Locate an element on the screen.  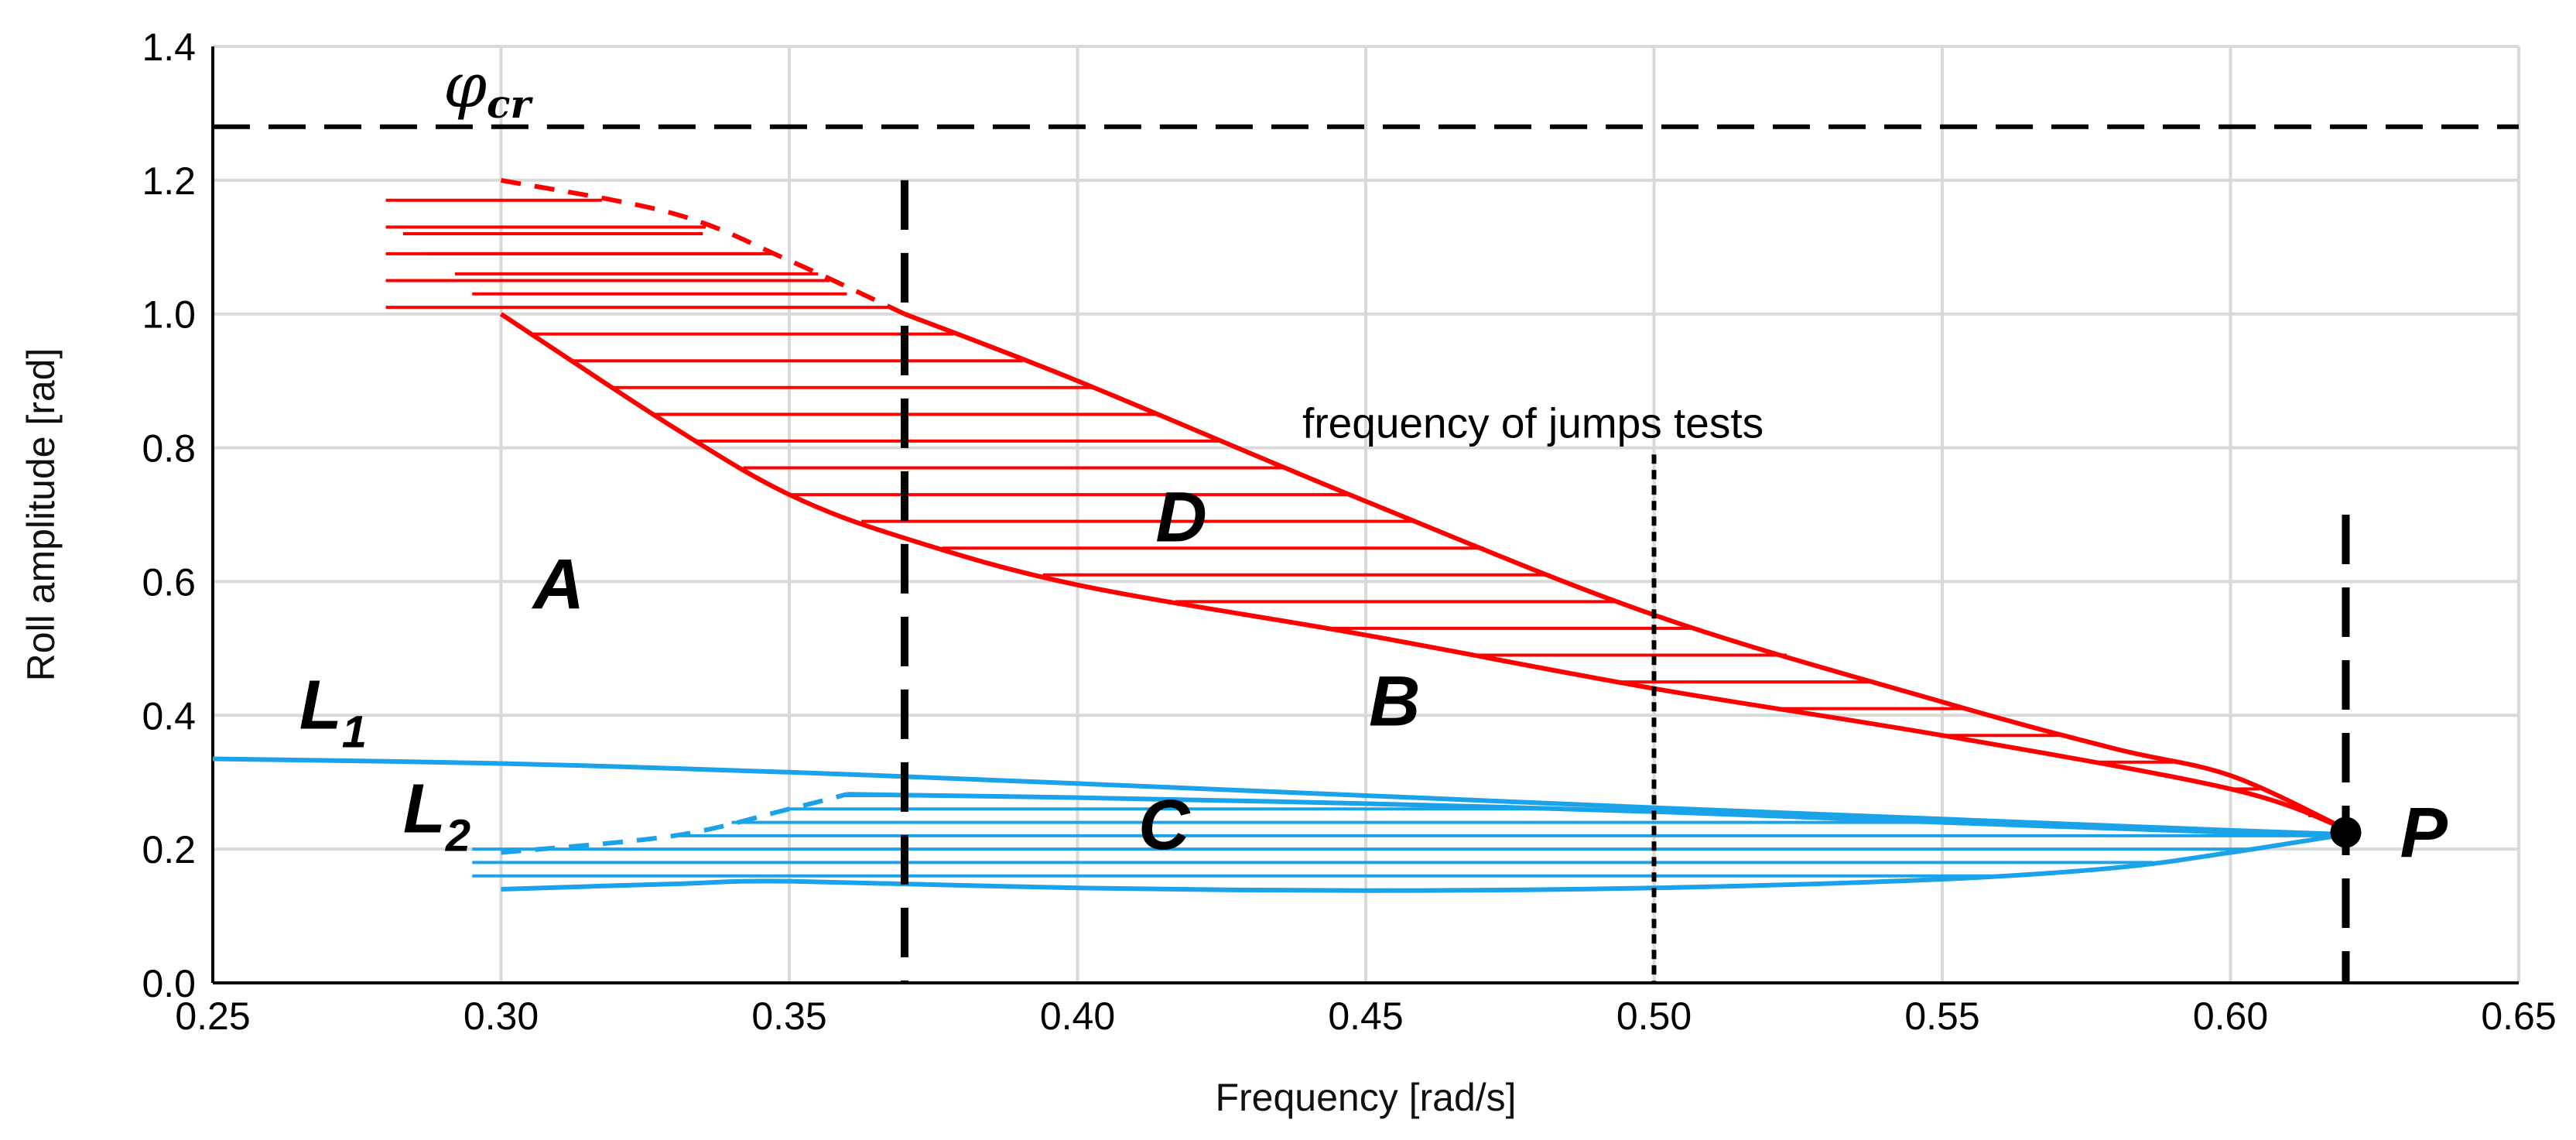
series-l1 is located at coordinates (1279, 796).